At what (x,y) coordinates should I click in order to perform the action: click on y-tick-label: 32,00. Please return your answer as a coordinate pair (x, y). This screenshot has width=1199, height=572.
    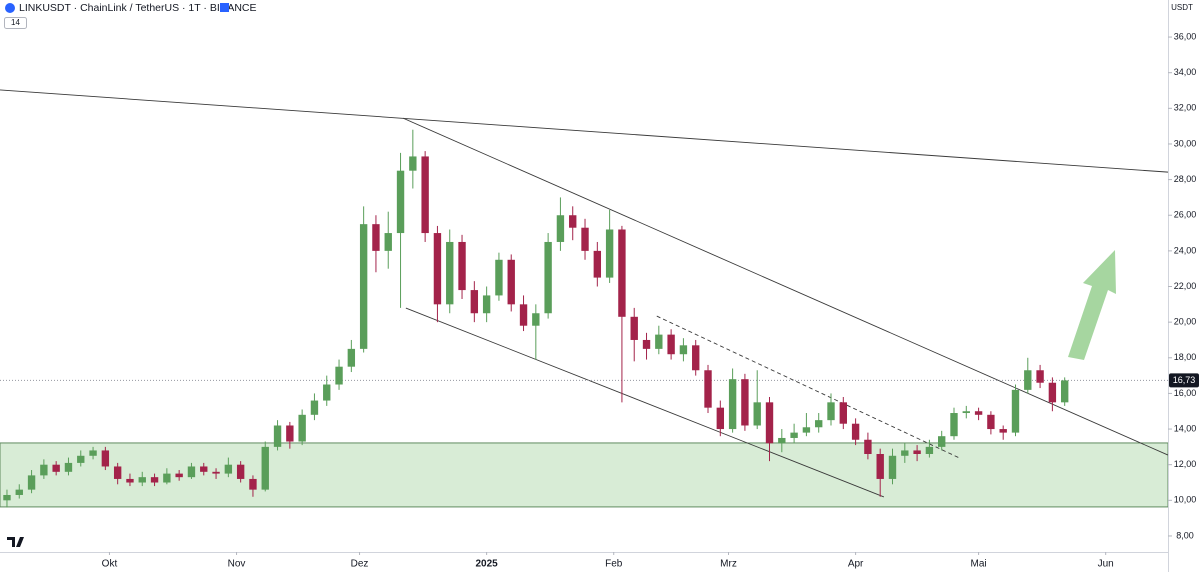
    Looking at the image, I should click on (1185, 108).